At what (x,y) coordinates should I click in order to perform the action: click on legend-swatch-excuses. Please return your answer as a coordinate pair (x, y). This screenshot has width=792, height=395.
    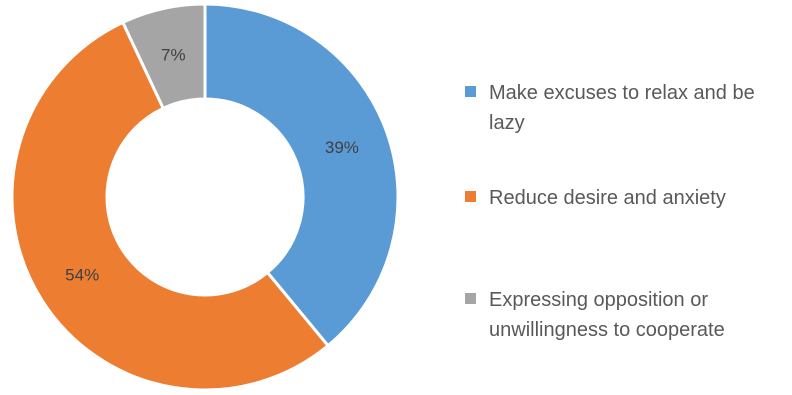
    Looking at the image, I should click on (470, 91).